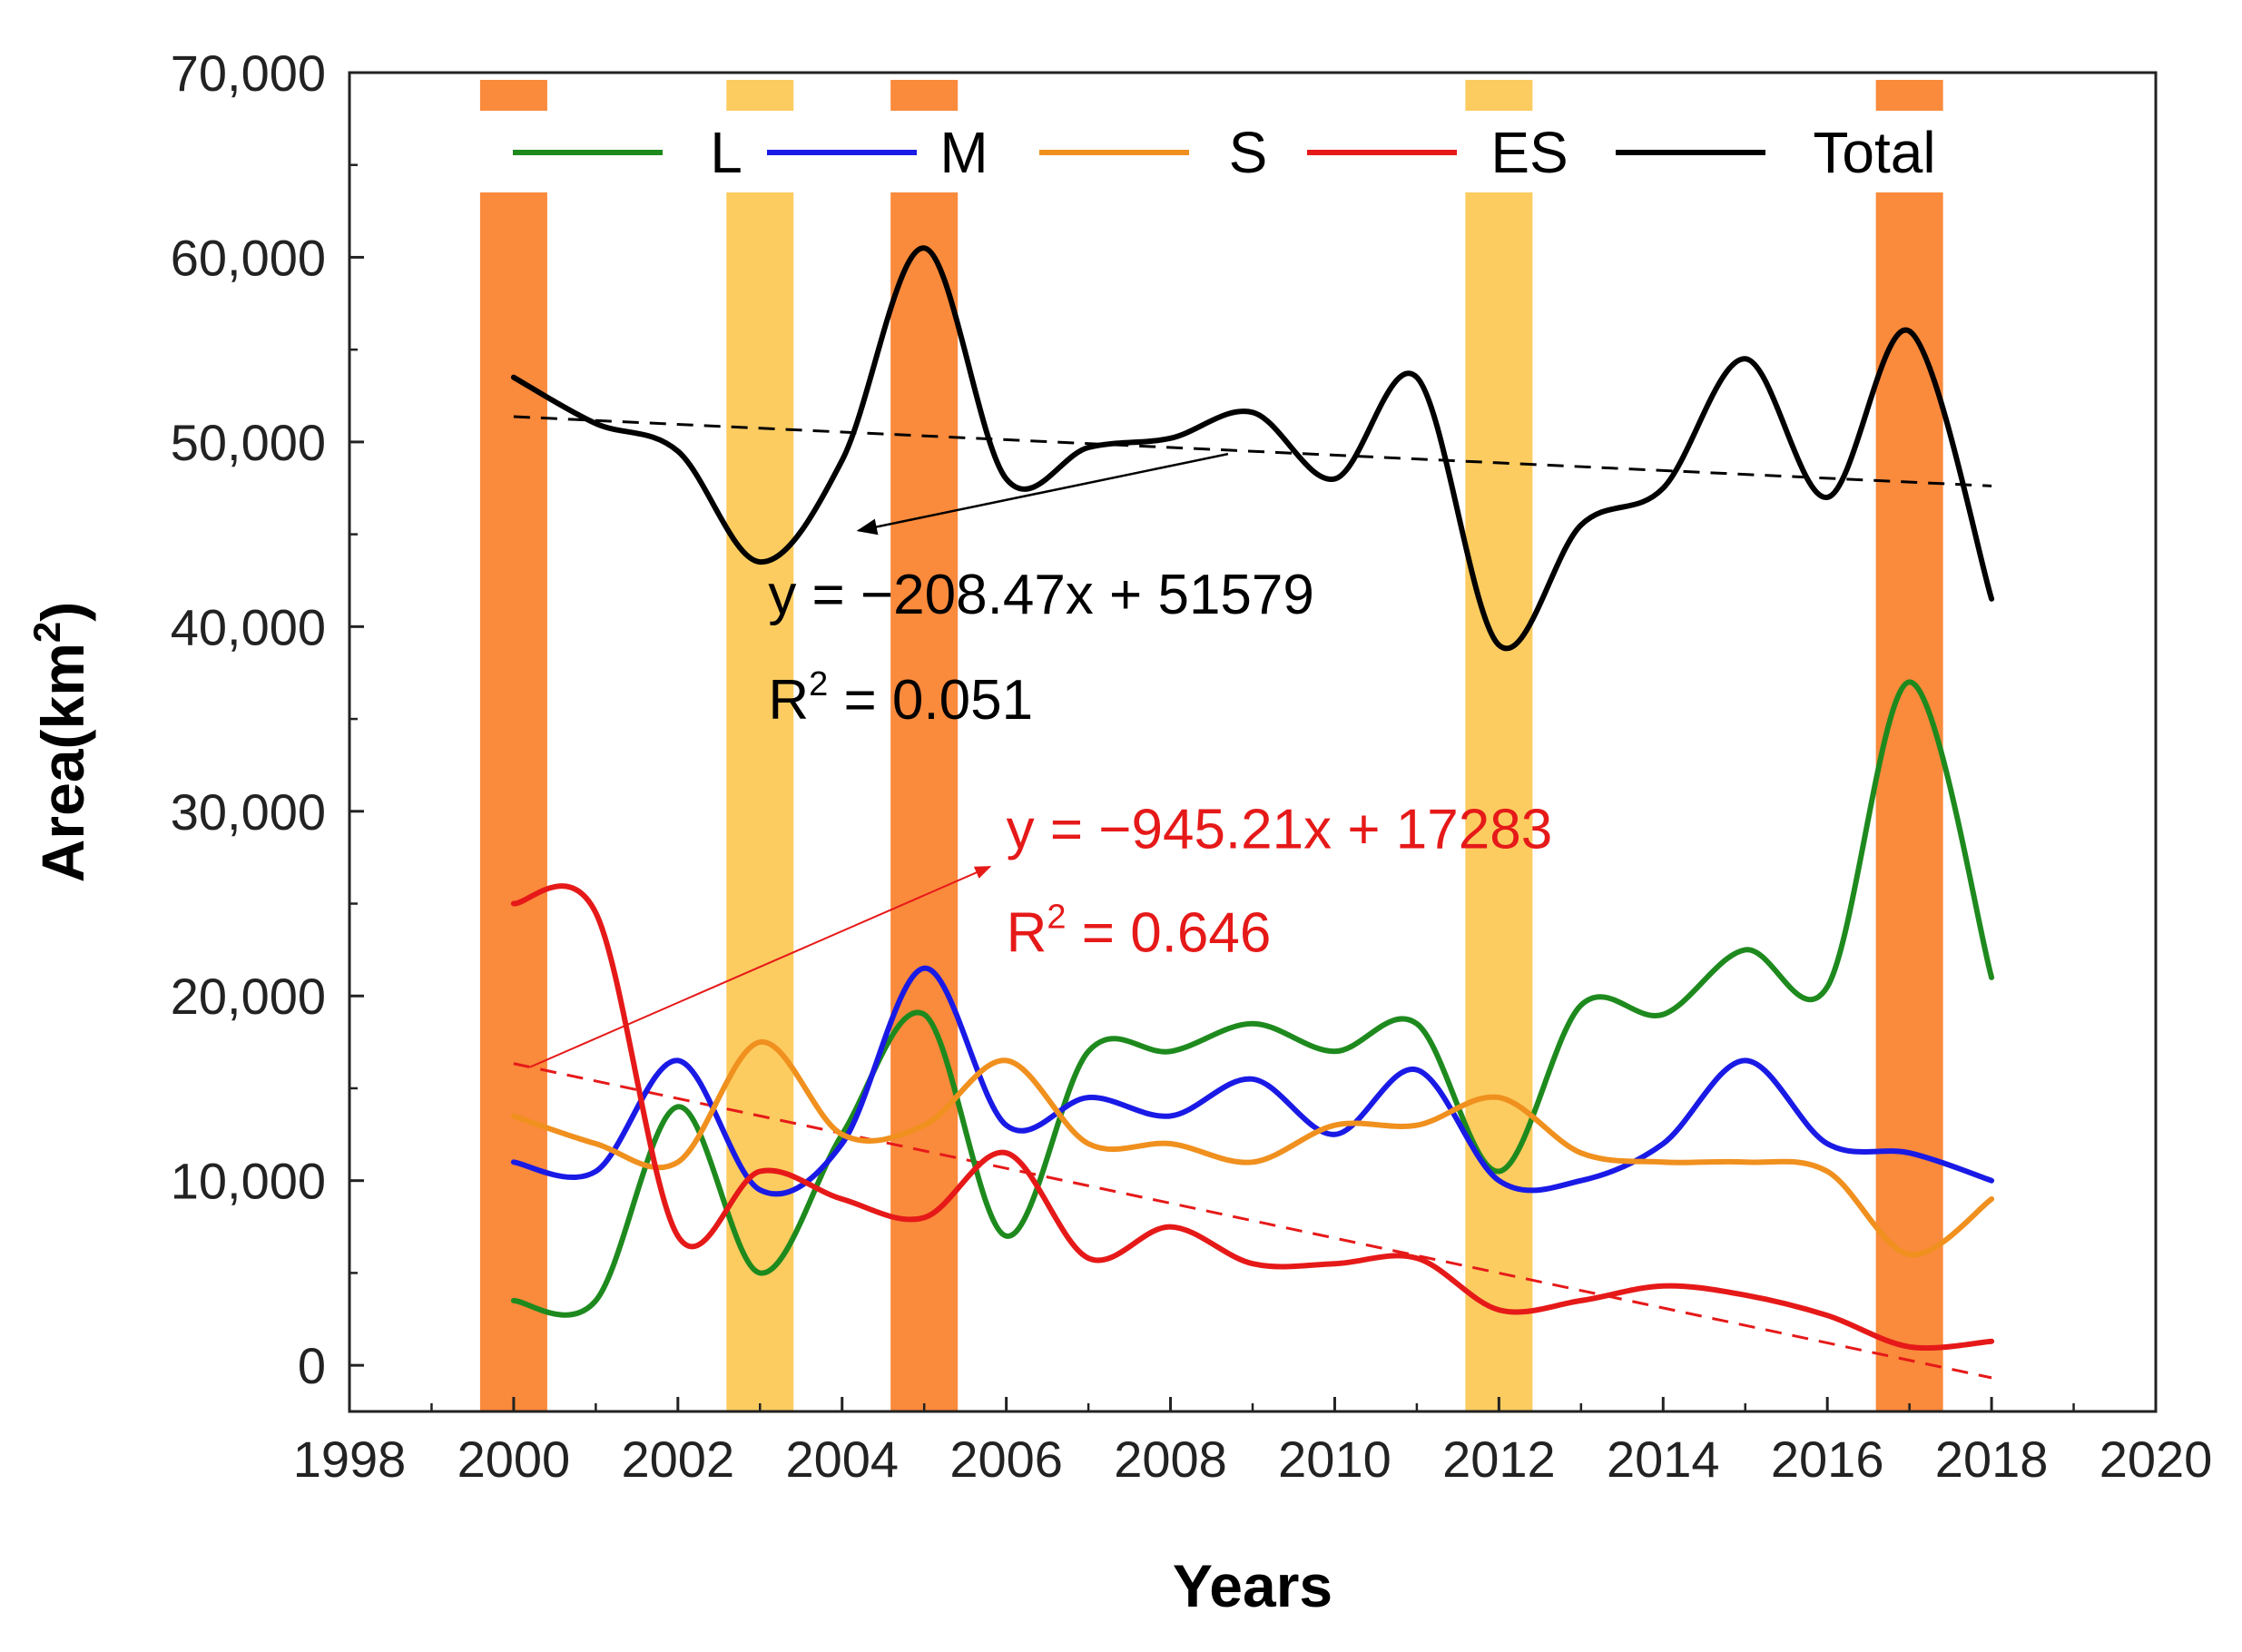 This screenshot has width=2242, height=1652. I want to click on highlight-band-top-2012, so click(1499, 95).